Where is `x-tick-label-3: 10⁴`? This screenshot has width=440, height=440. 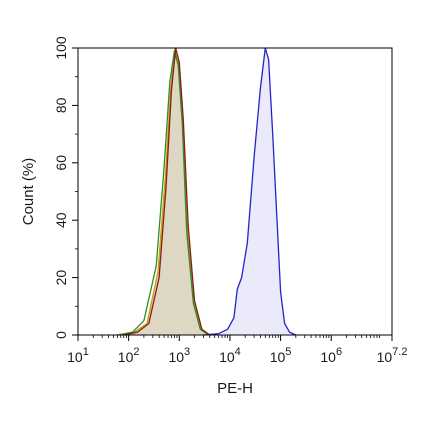
x-tick-label-3: 10⁴ is located at coordinates (230, 355).